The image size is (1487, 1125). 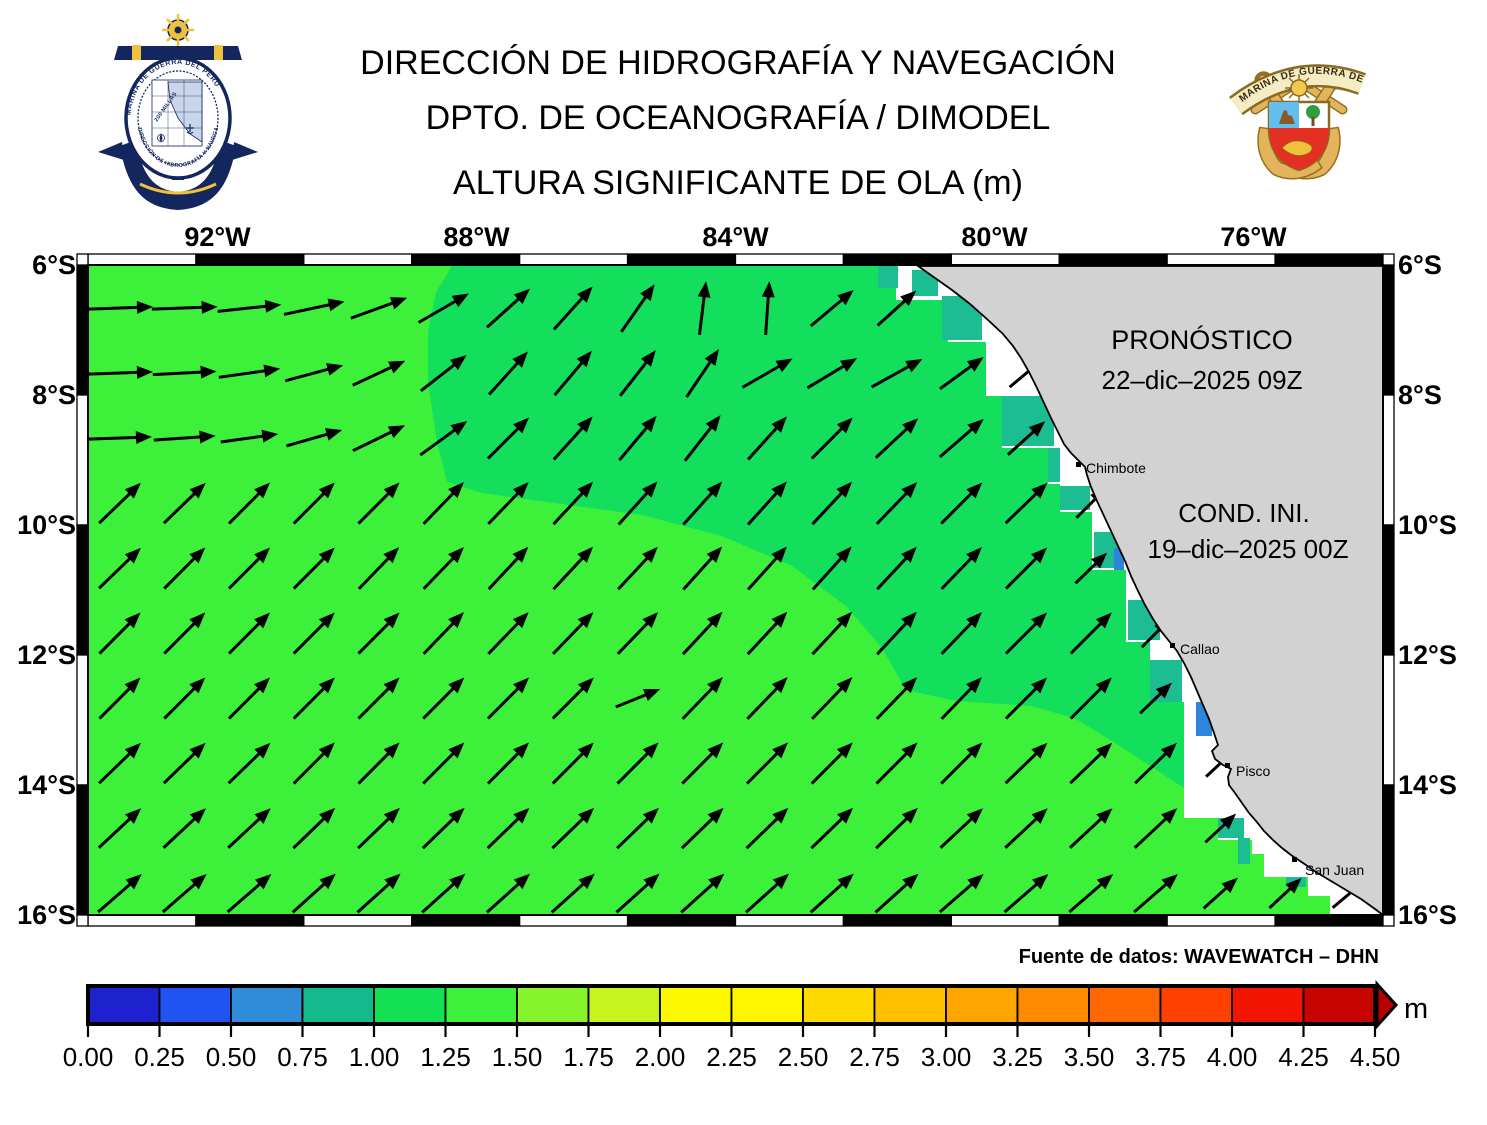 What do you see at coordinates (738, 63) in the screenshot?
I see `org-title-line1: DIRECCIÓN DE HIDROGRAFÍA Y NAVEGACIÓN` at bounding box center [738, 63].